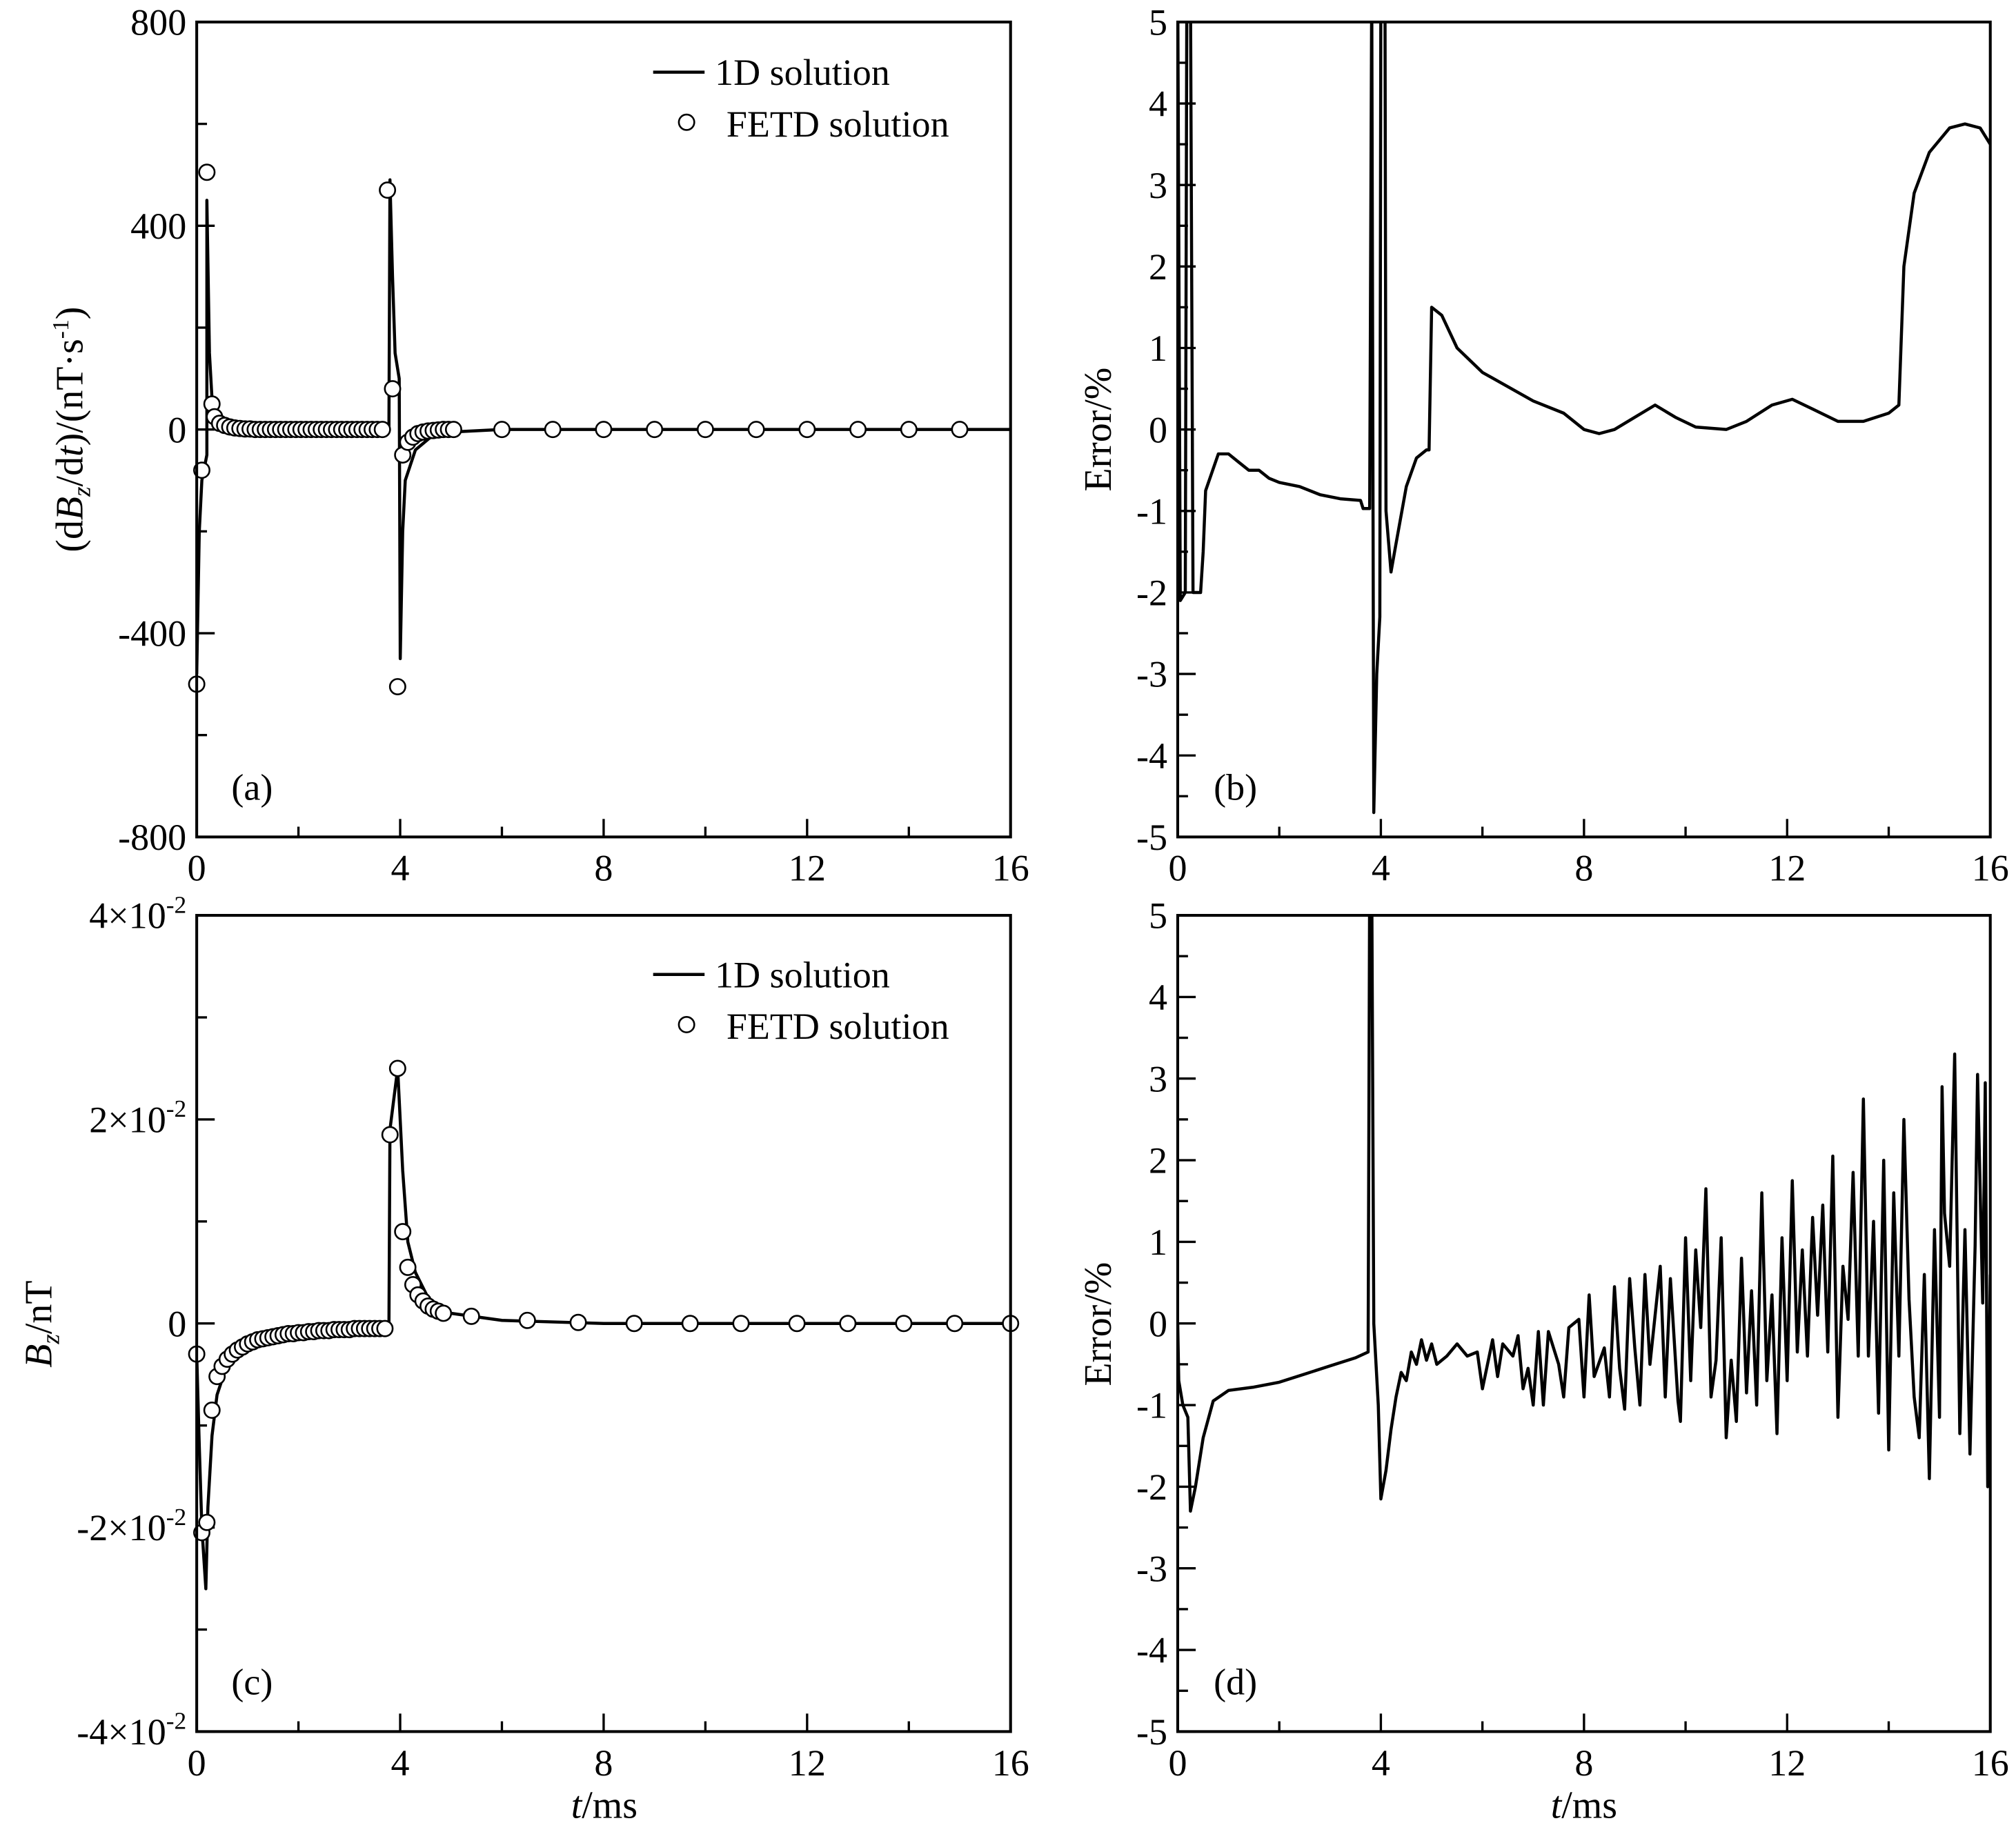 This screenshot has width=2016, height=1832. Describe the element at coordinates (42, 1325) in the screenshot. I see `y-axis-label-c: Bz/nT` at that location.